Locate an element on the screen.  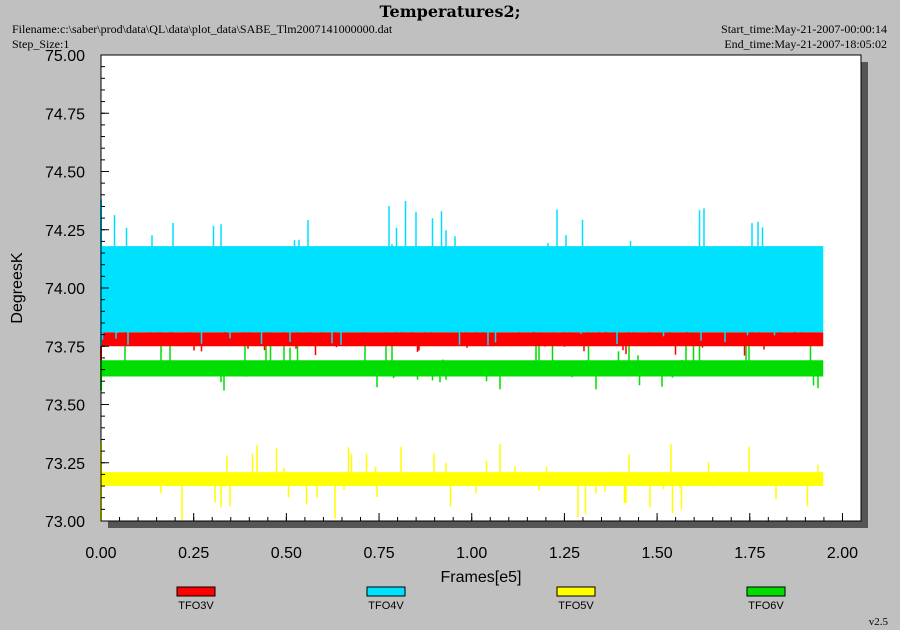
y-tick-label: 74.75 is located at coordinates (65, 114).